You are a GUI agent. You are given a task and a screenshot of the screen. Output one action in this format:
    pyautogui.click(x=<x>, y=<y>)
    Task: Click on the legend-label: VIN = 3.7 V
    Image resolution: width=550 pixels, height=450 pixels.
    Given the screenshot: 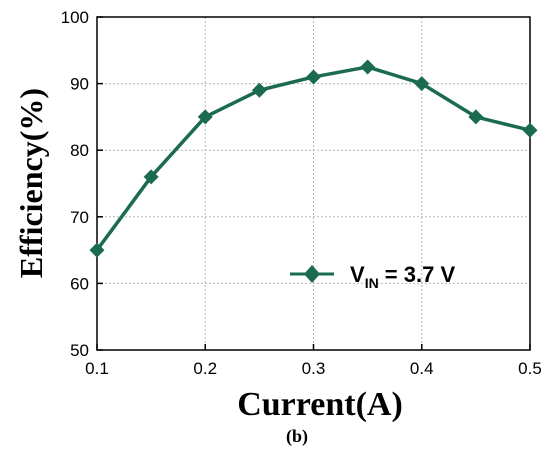 What is the action you would take?
    pyautogui.click(x=402, y=276)
    